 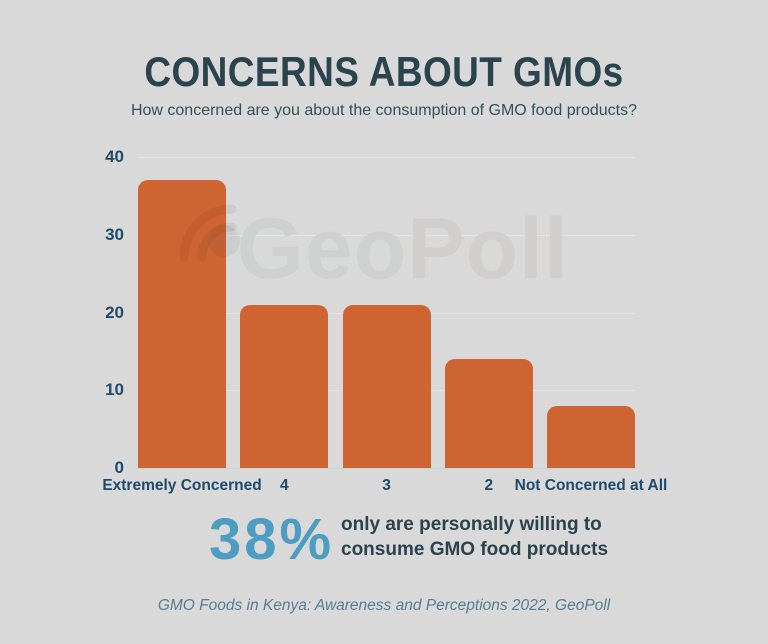 I want to click on y-axis: 0 10 20 30 40, so click(x=105, y=312).